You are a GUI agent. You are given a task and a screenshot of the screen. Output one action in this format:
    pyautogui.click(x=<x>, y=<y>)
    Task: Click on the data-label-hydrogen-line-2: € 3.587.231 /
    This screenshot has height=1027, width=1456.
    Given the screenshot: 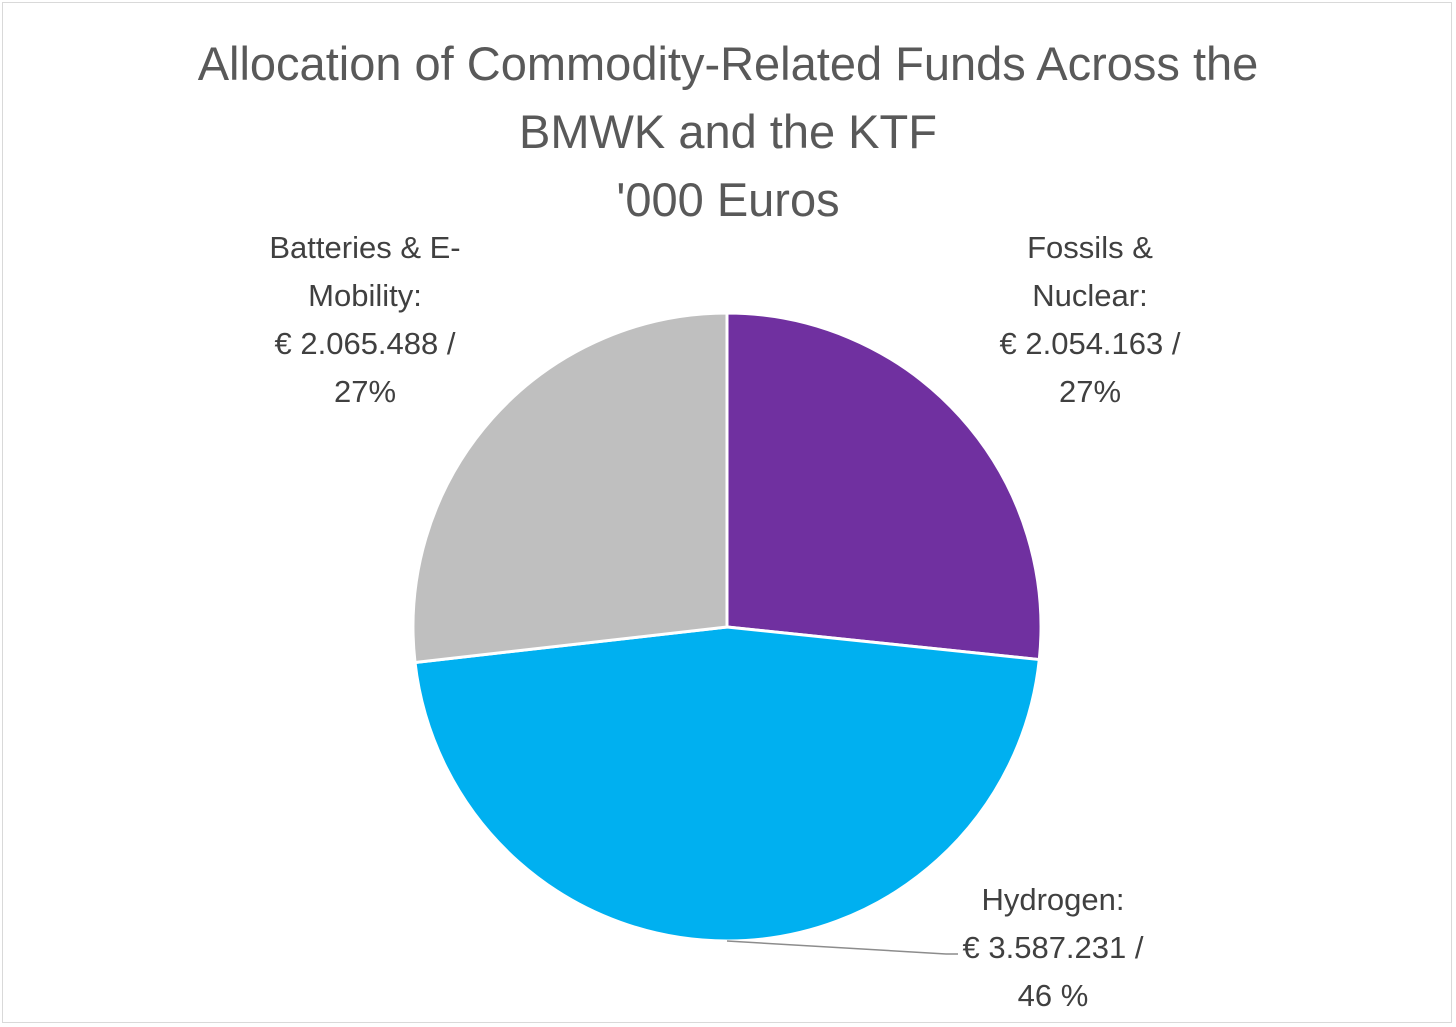 What is the action you would take?
    pyautogui.click(x=1053, y=947)
    